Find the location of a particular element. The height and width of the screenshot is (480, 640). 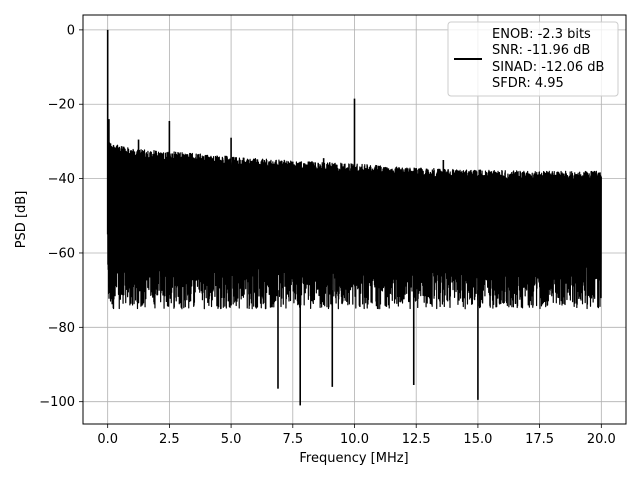

y-tick-label: 0 is located at coordinates (71, 30).